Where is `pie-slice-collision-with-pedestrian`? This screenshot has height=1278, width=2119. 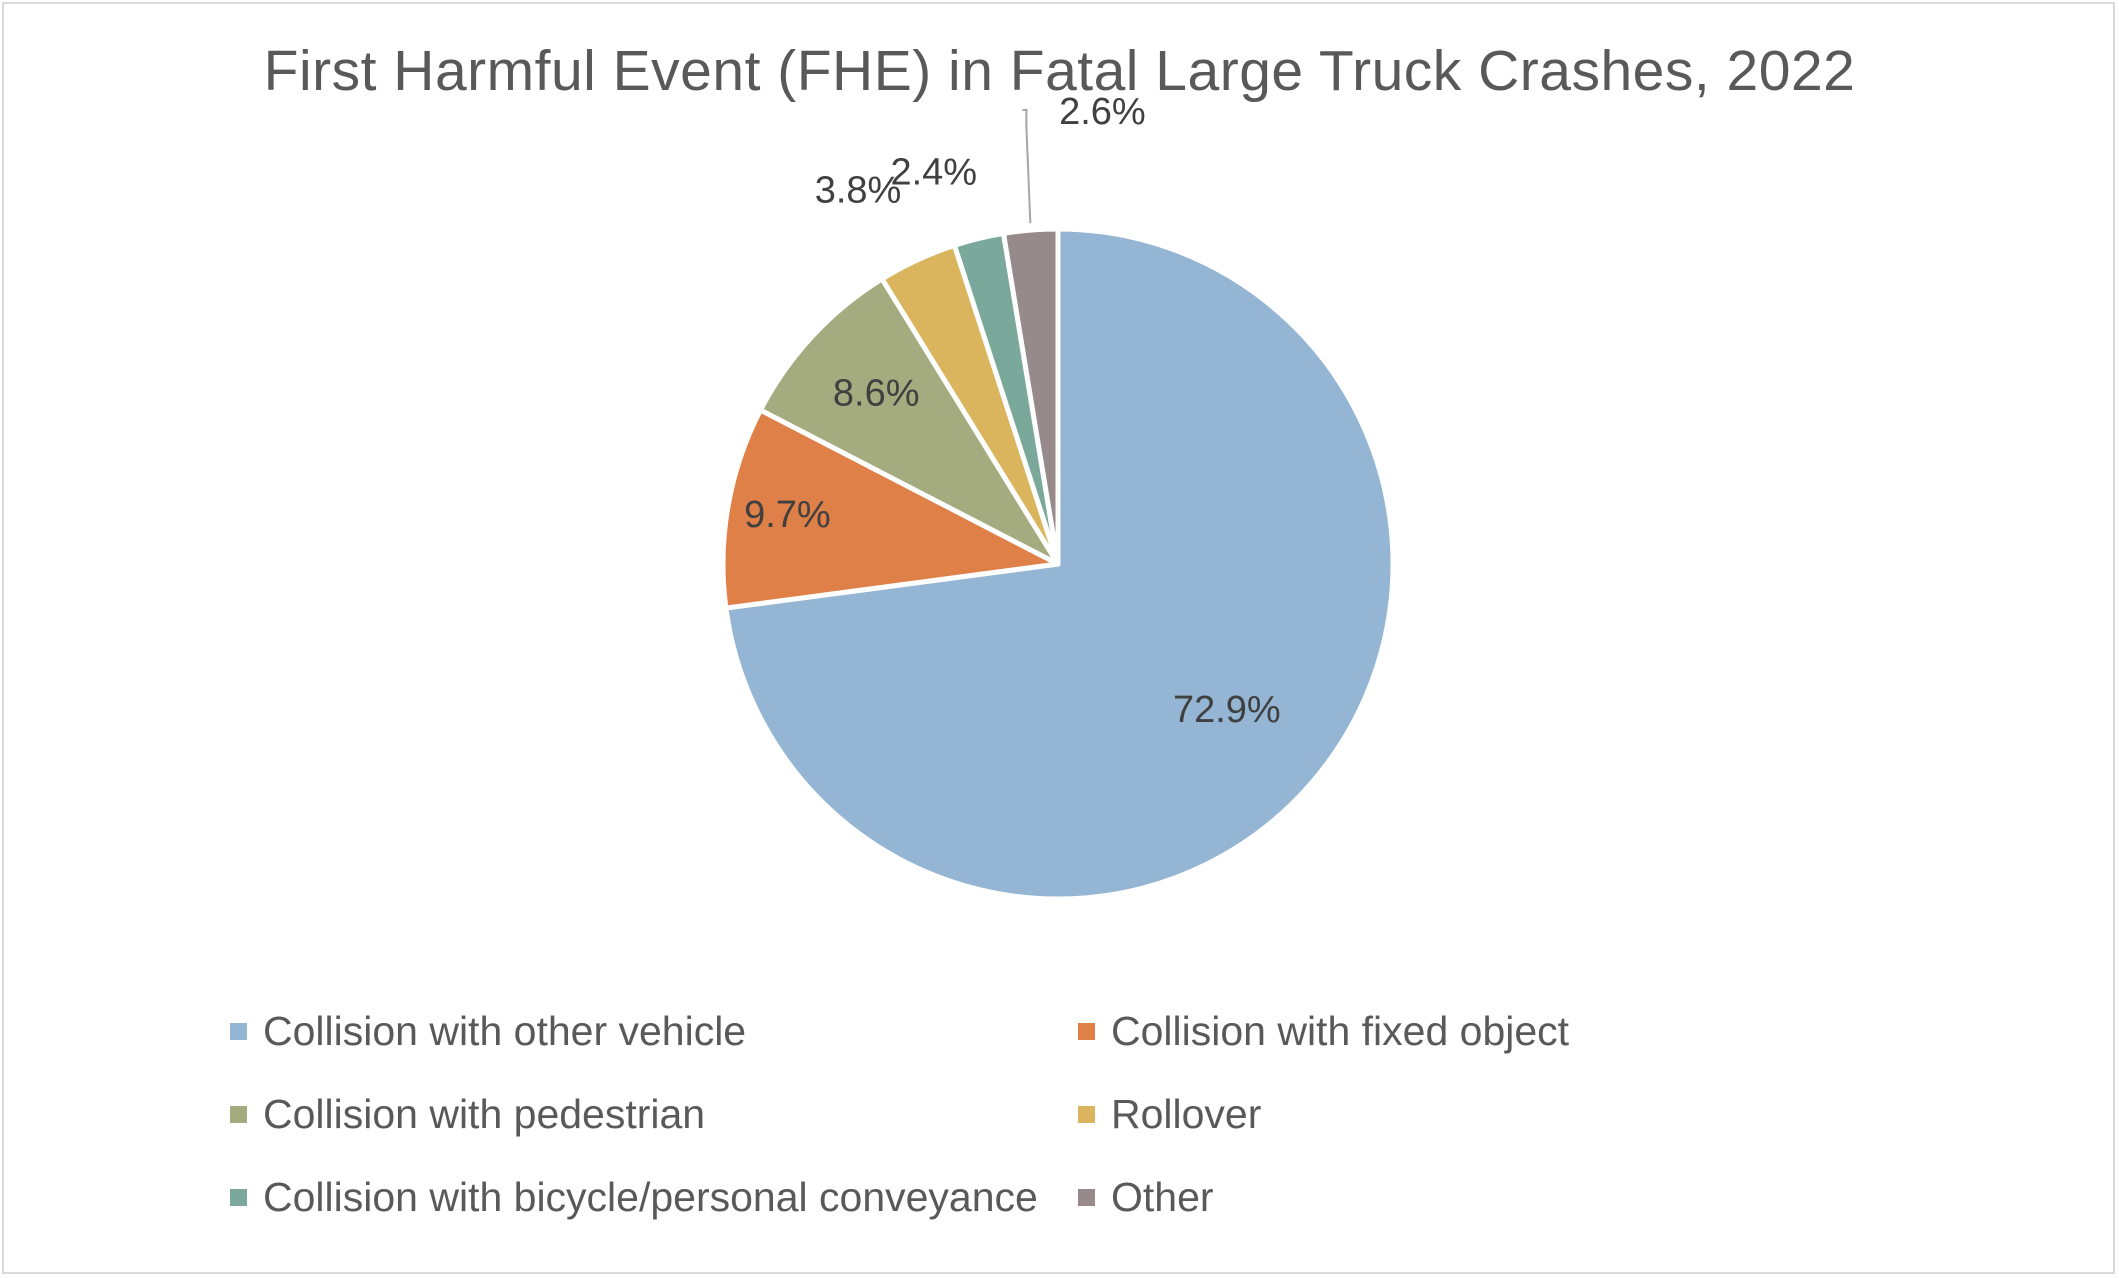
pie-slice-collision-with-pedestrian is located at coordinates (909, 421).